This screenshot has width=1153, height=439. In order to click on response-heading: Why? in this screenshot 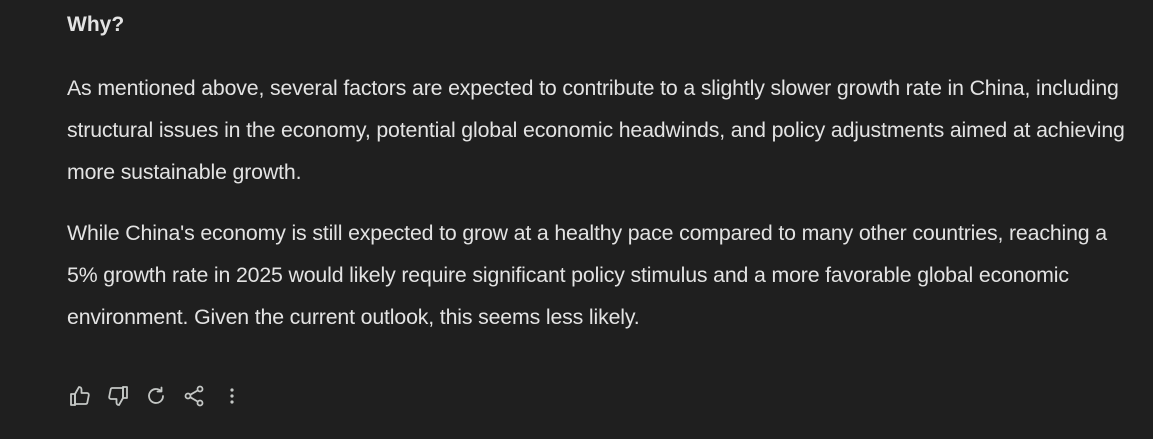, I will do `click(96, 24)`.